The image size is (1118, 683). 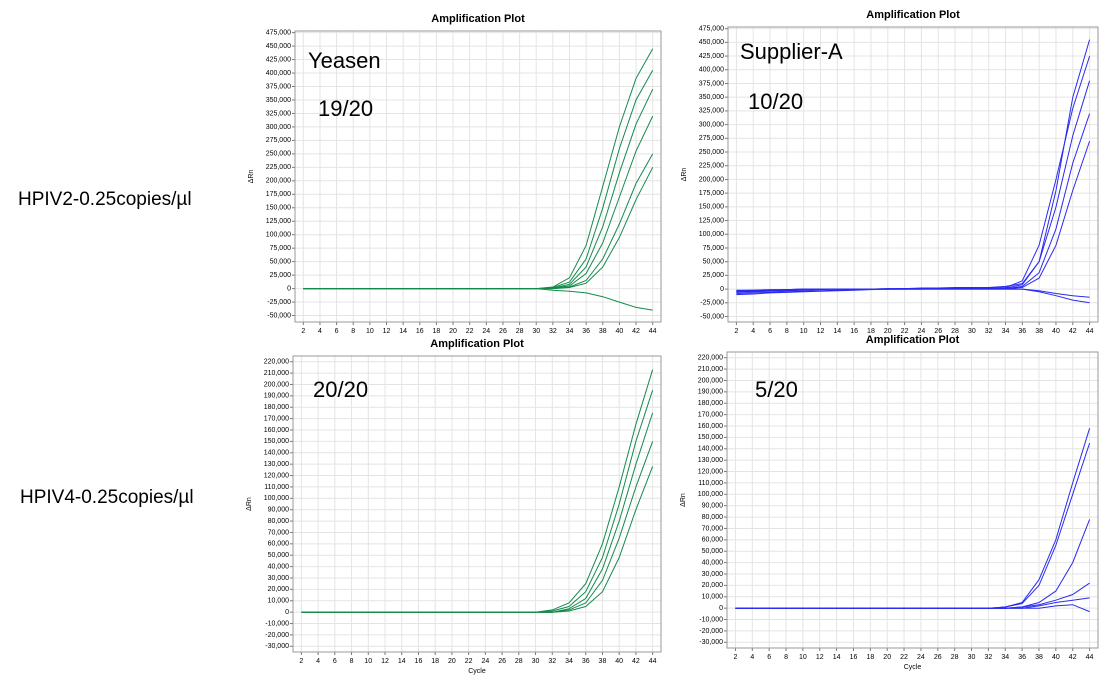 I want to click on y-tick-label: 180,000, so click(x=710, y=403).